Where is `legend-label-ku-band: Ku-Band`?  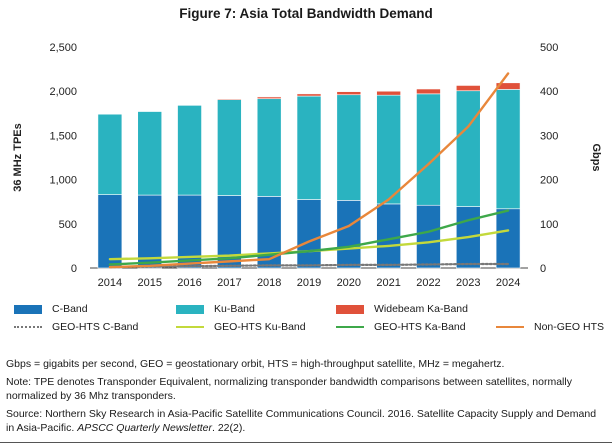 legend-label-ku-band: Ku-Band is located at coordinates (234, 309).